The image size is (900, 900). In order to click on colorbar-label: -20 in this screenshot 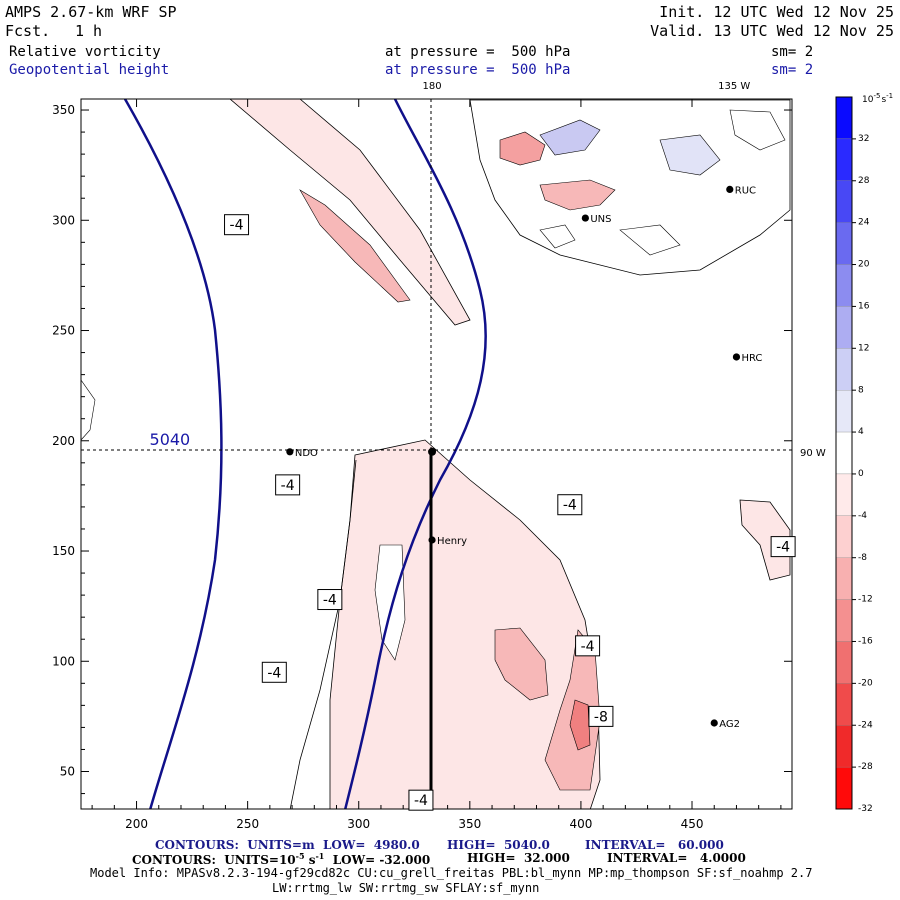, I will do `click(865, 683)`.